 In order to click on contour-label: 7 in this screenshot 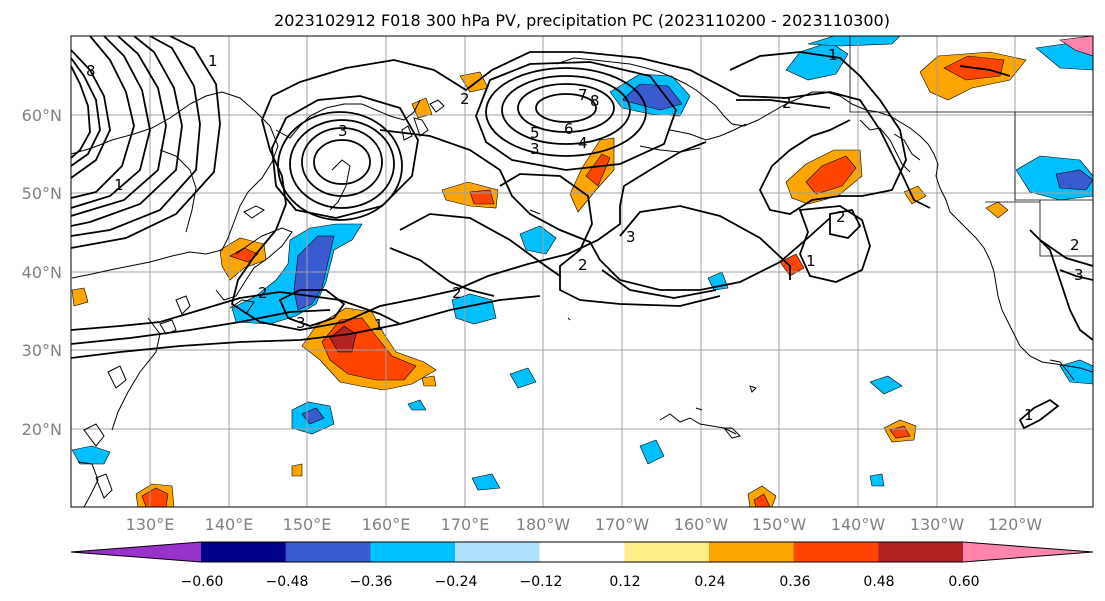, I will do `click(583, 95)`.